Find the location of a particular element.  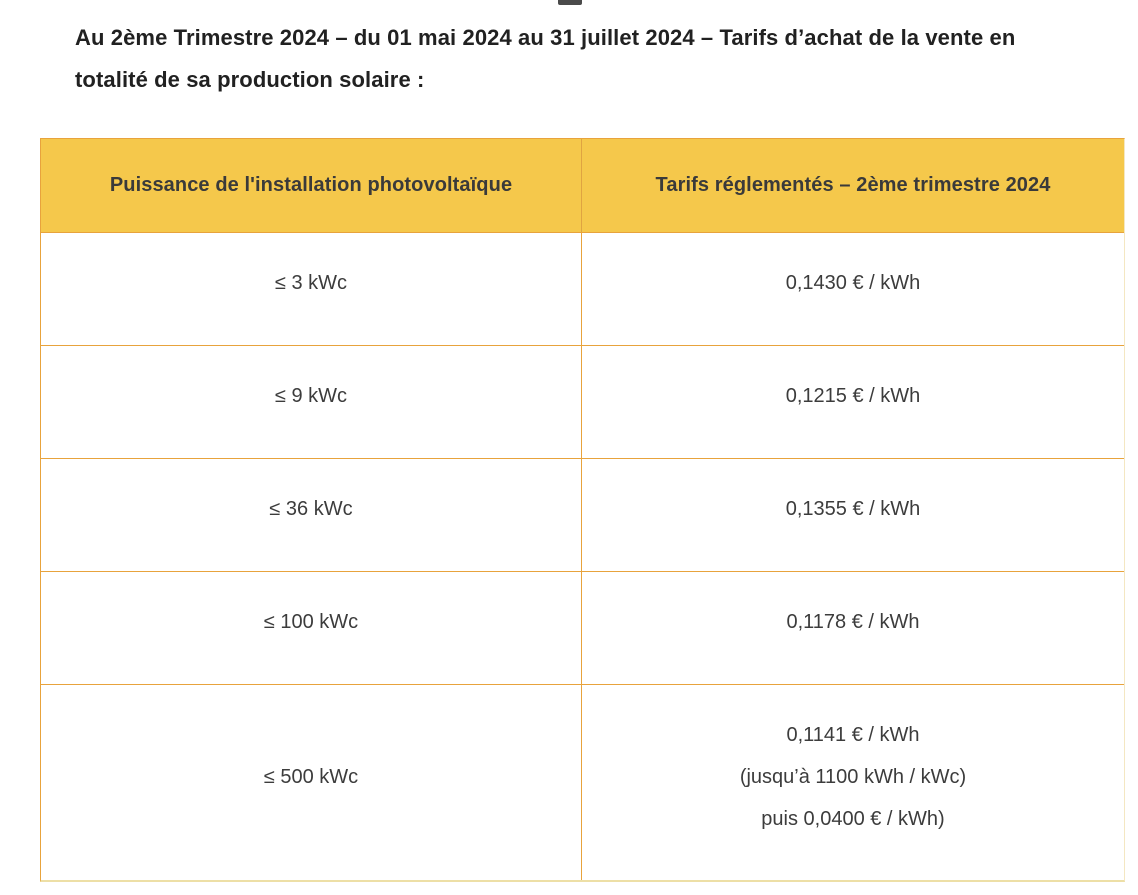

table-row: ≤ 100 kWc 0,1178 € / kWh is located at coordinates (582, 627).